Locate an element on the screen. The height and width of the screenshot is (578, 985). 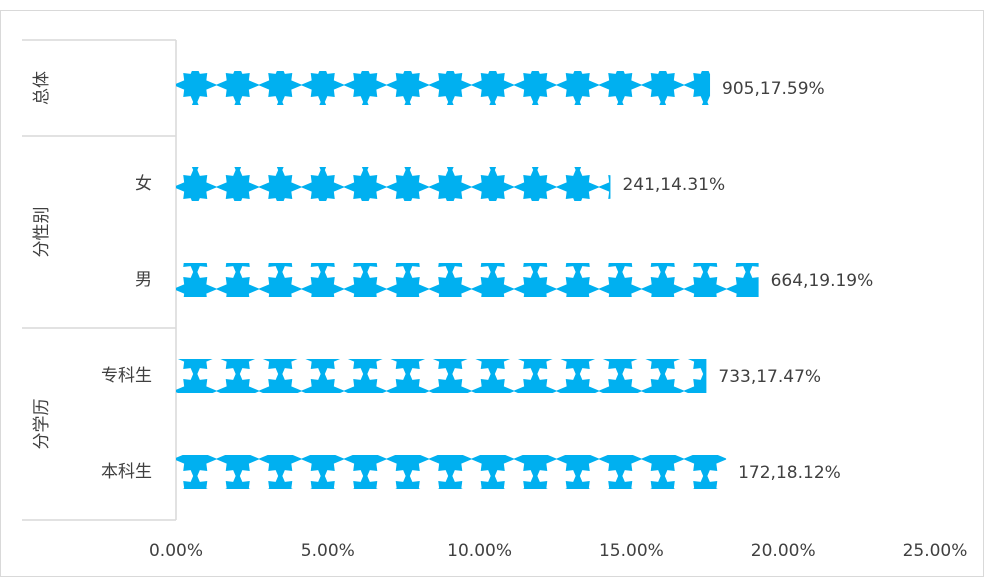
x-tick-label: 25.00% is located at coordinates (935, 551).